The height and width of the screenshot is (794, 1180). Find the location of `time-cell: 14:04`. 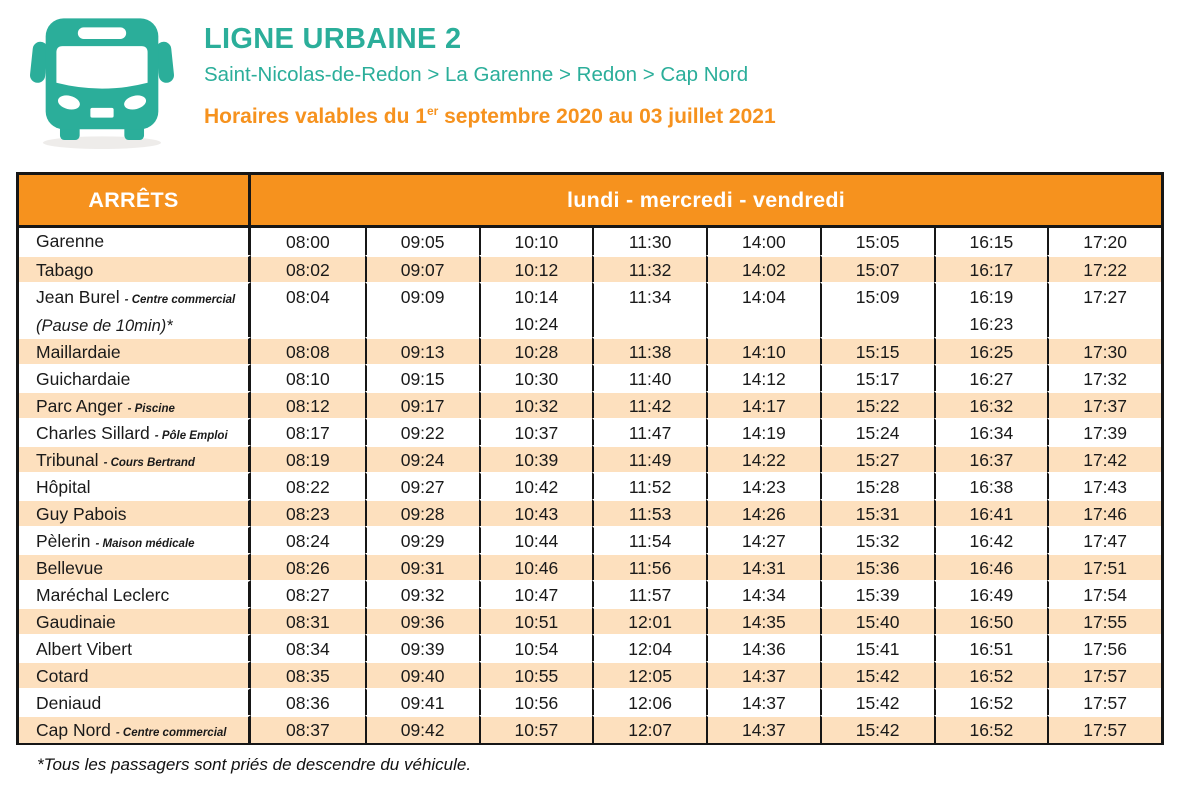

time-cell: 14:04 is located at coordinates (763, 310).